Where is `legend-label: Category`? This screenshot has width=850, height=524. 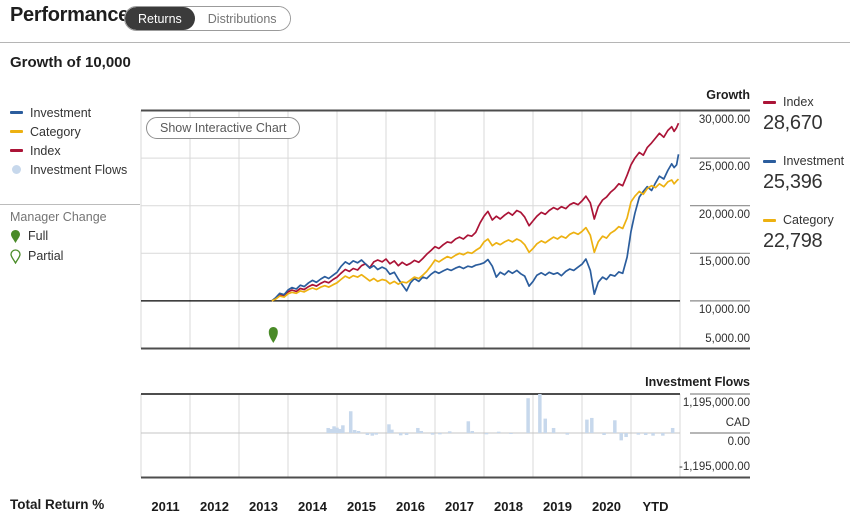
legend-label: Category is located at coordinates (55, 131).